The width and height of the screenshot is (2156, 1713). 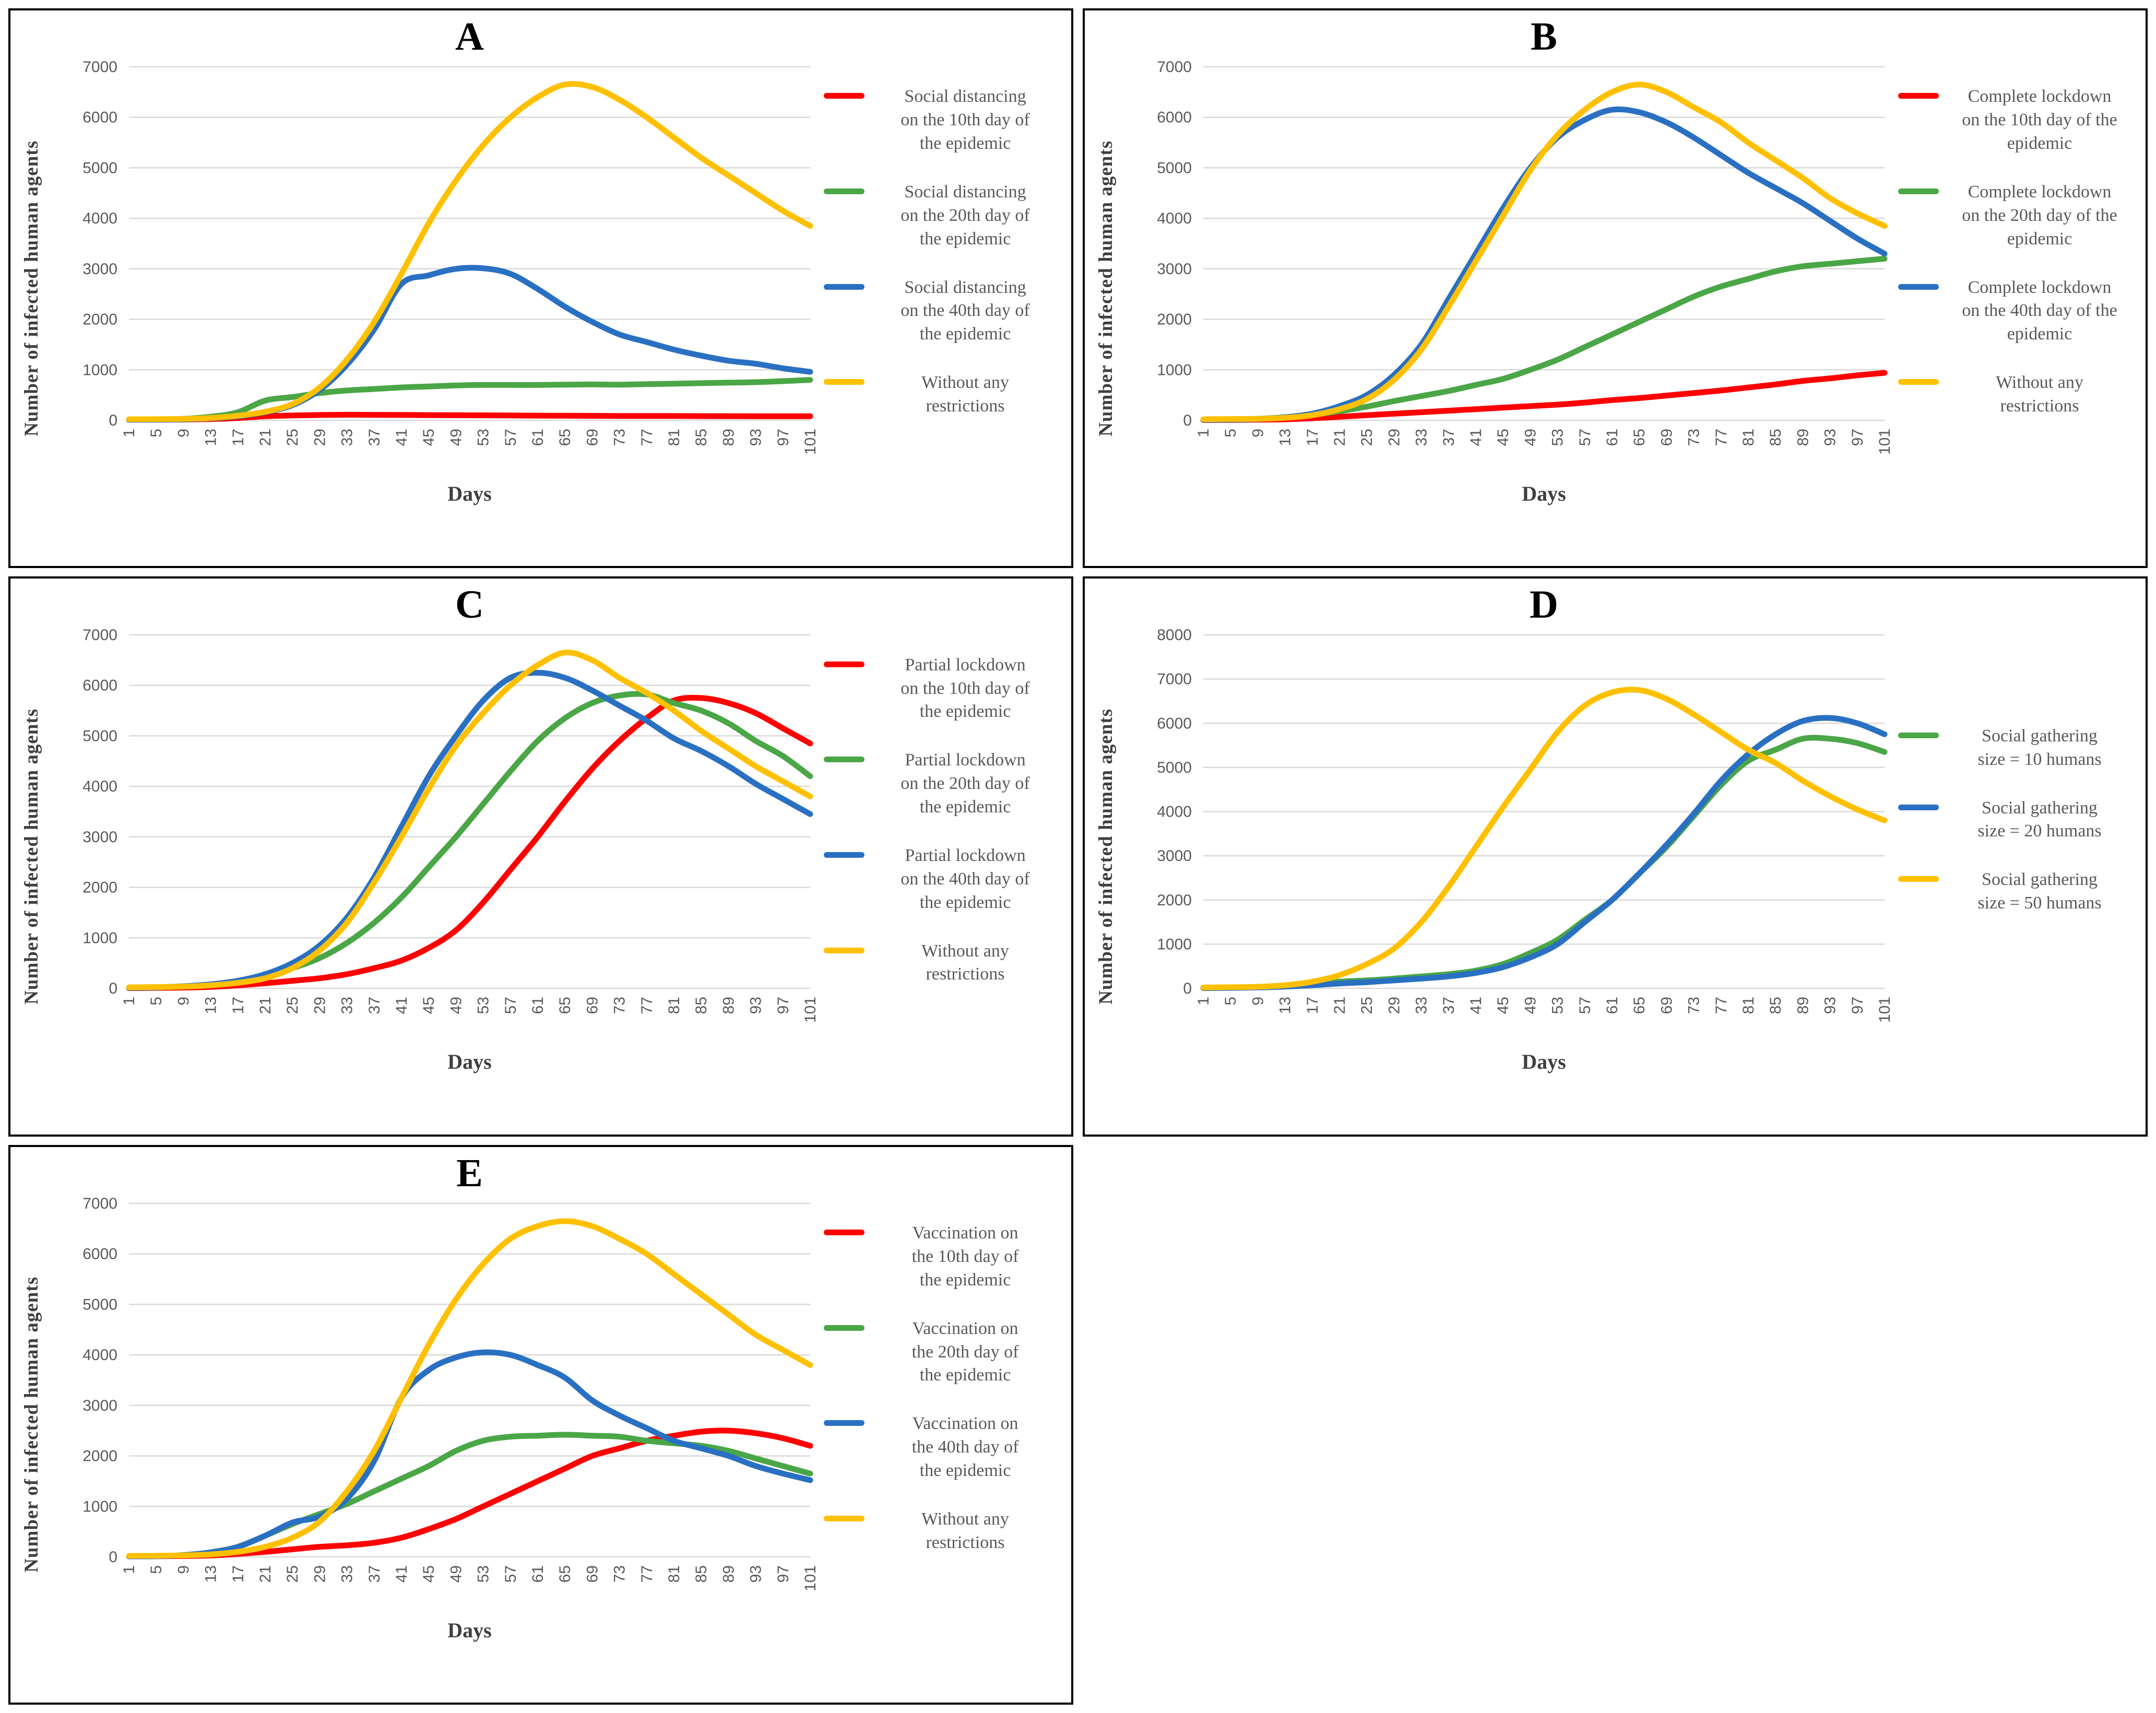 What do you see at coordinates (469, 36) in the screenshot?
I see `panel-letter-a: A` at bounding box center [469, 36].